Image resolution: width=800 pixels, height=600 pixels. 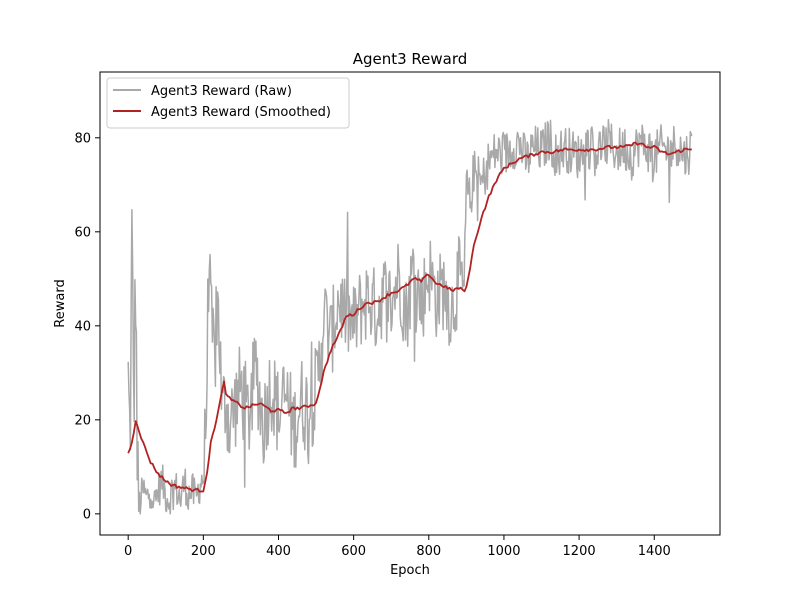 What do you see at coordinates (203, 551) in the screenshot?
I see `x-tick-label: 200` at bounding box center [203, 551].